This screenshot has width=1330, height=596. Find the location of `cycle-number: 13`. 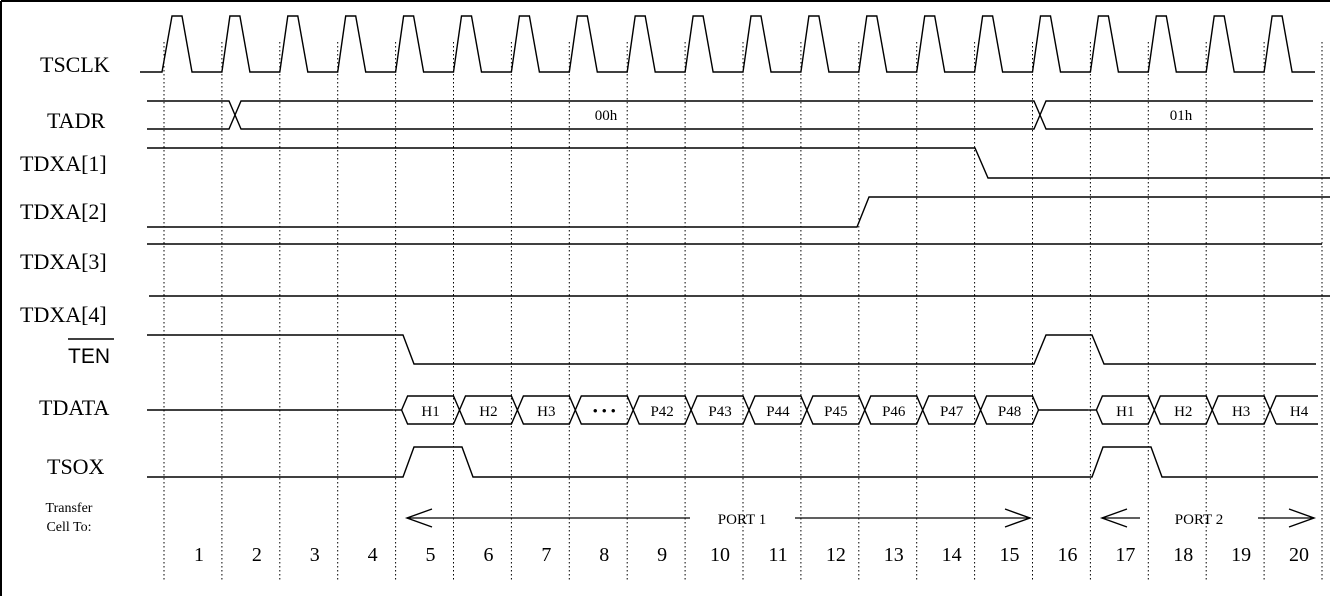

cycle-number: 13 is located at coordinates (894, 555).